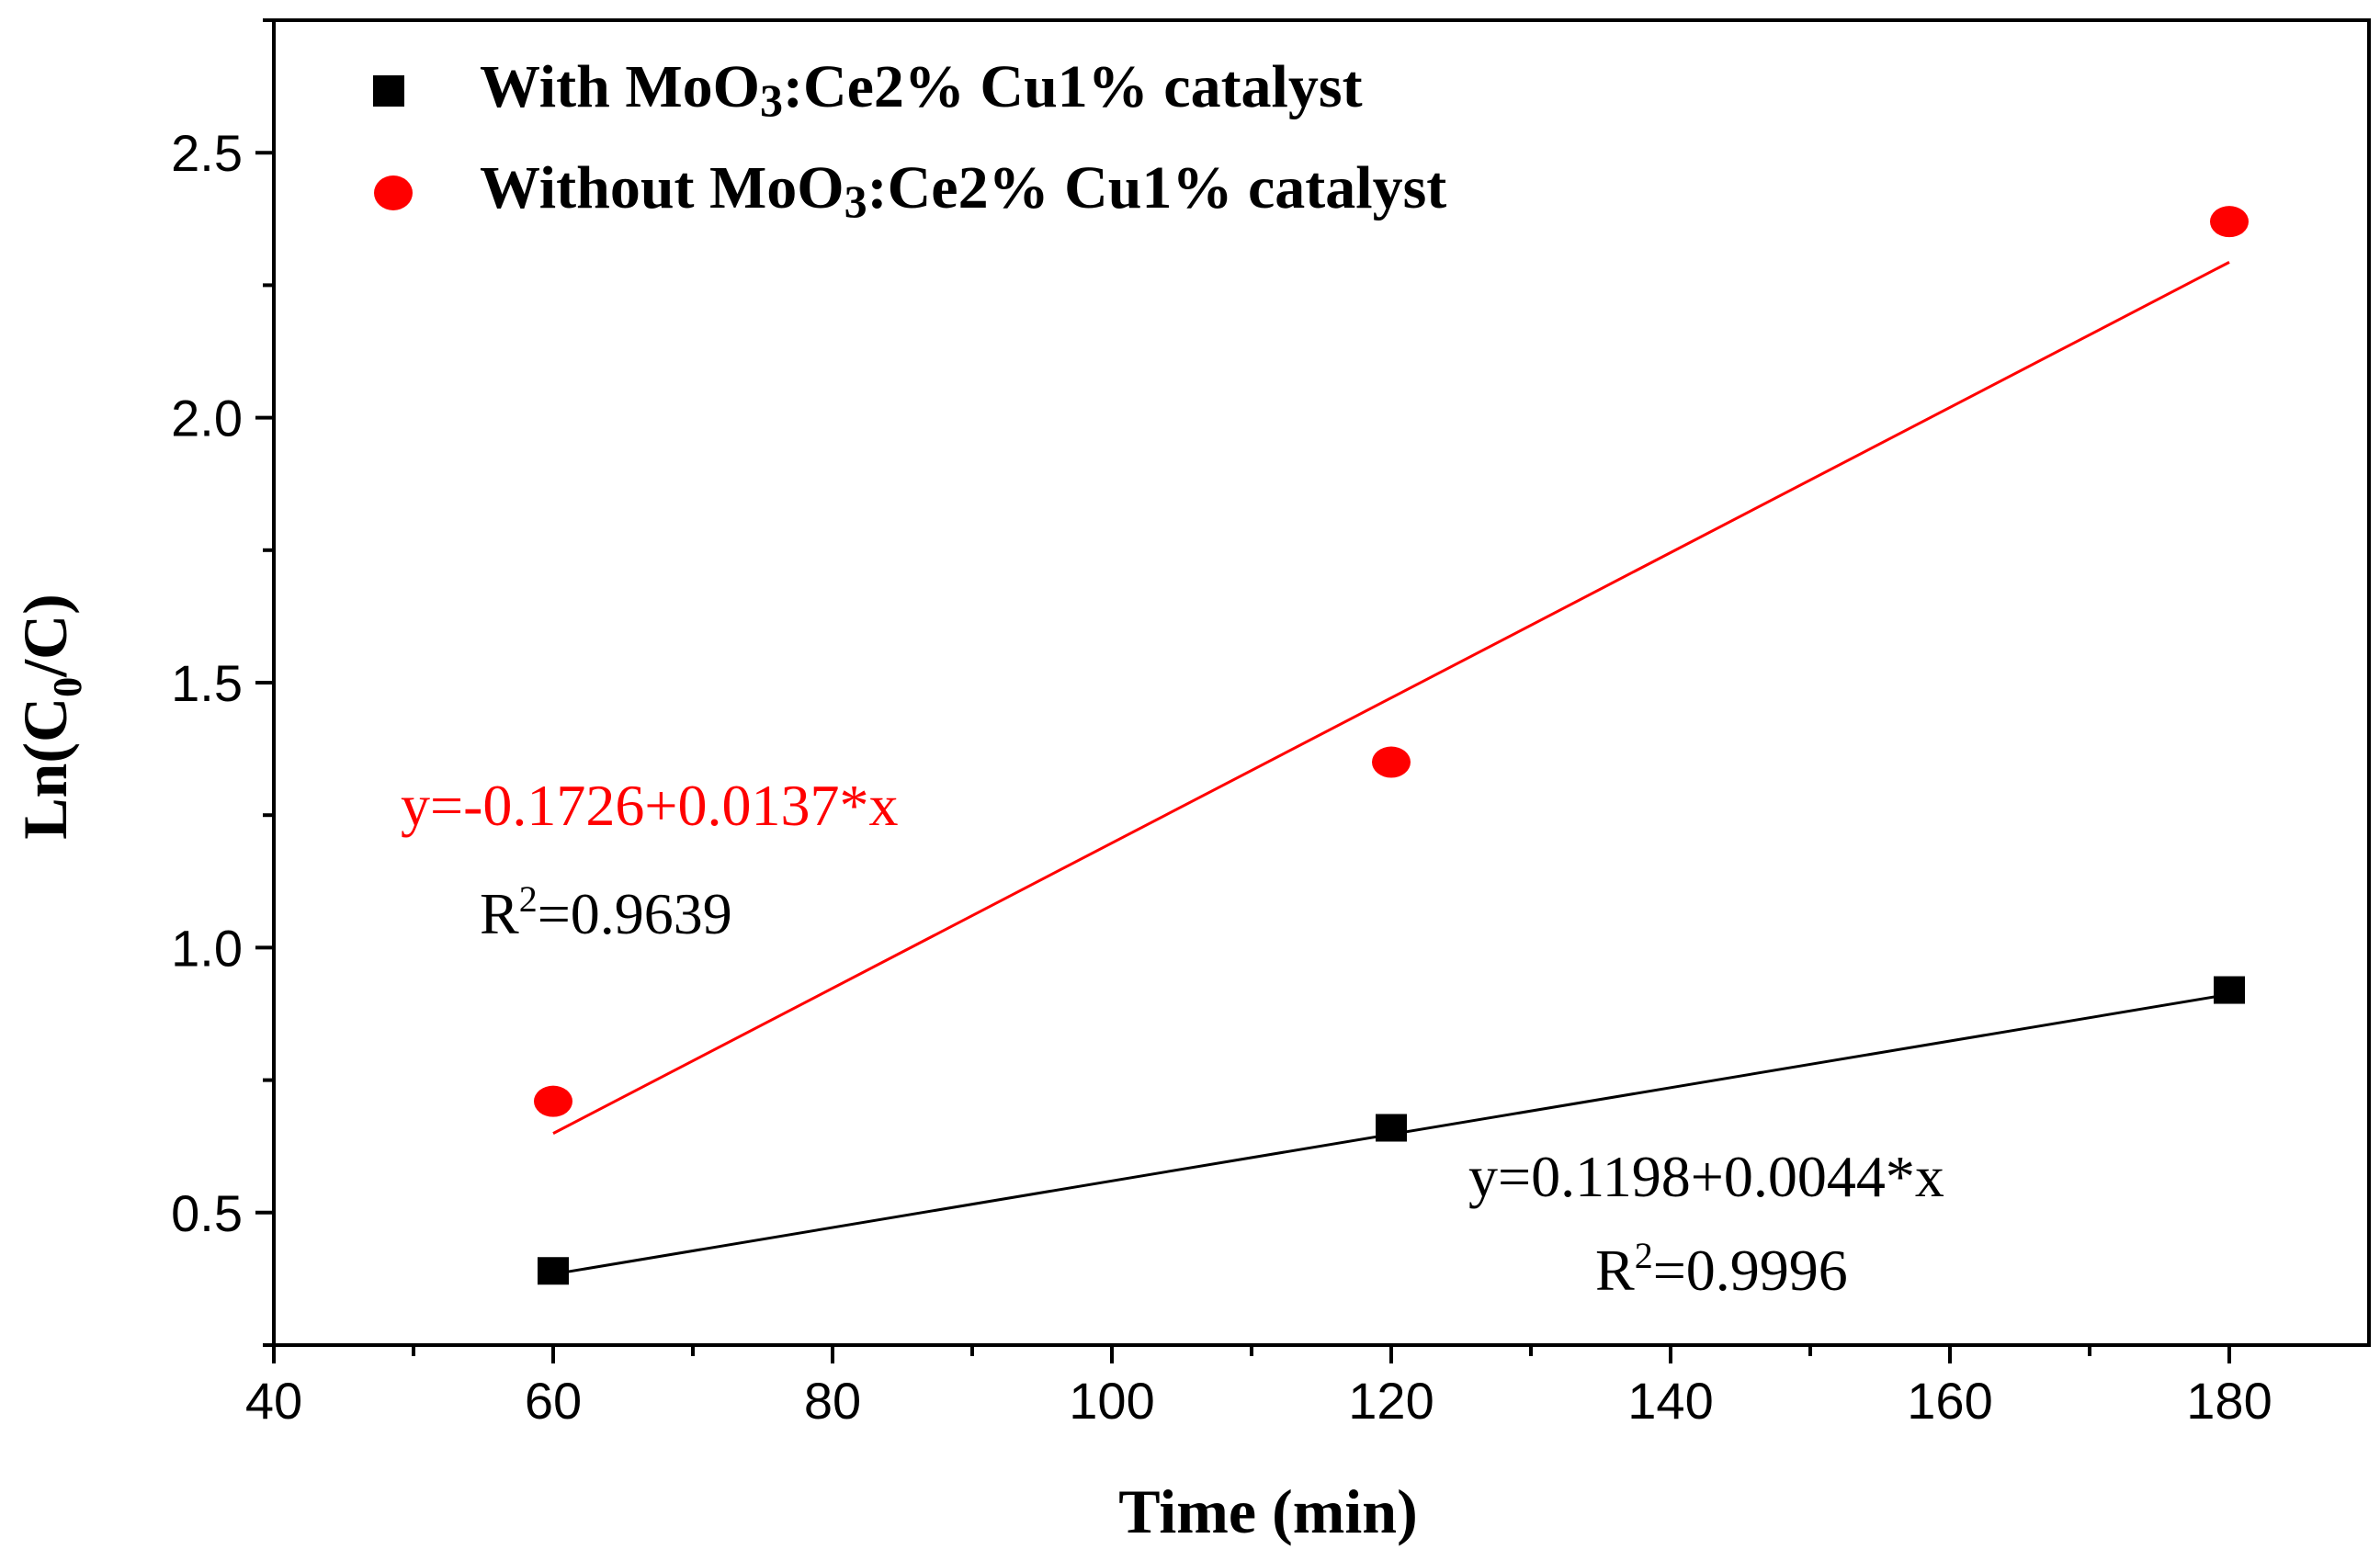 The width and height of the screenshot is (2380, 1561). What do you see at coordinates (1073, 86) in the screenshot?
I see `legend-label-with-post: :Ce2% Cu1% catalyst` at bounding box center [1073, 86].